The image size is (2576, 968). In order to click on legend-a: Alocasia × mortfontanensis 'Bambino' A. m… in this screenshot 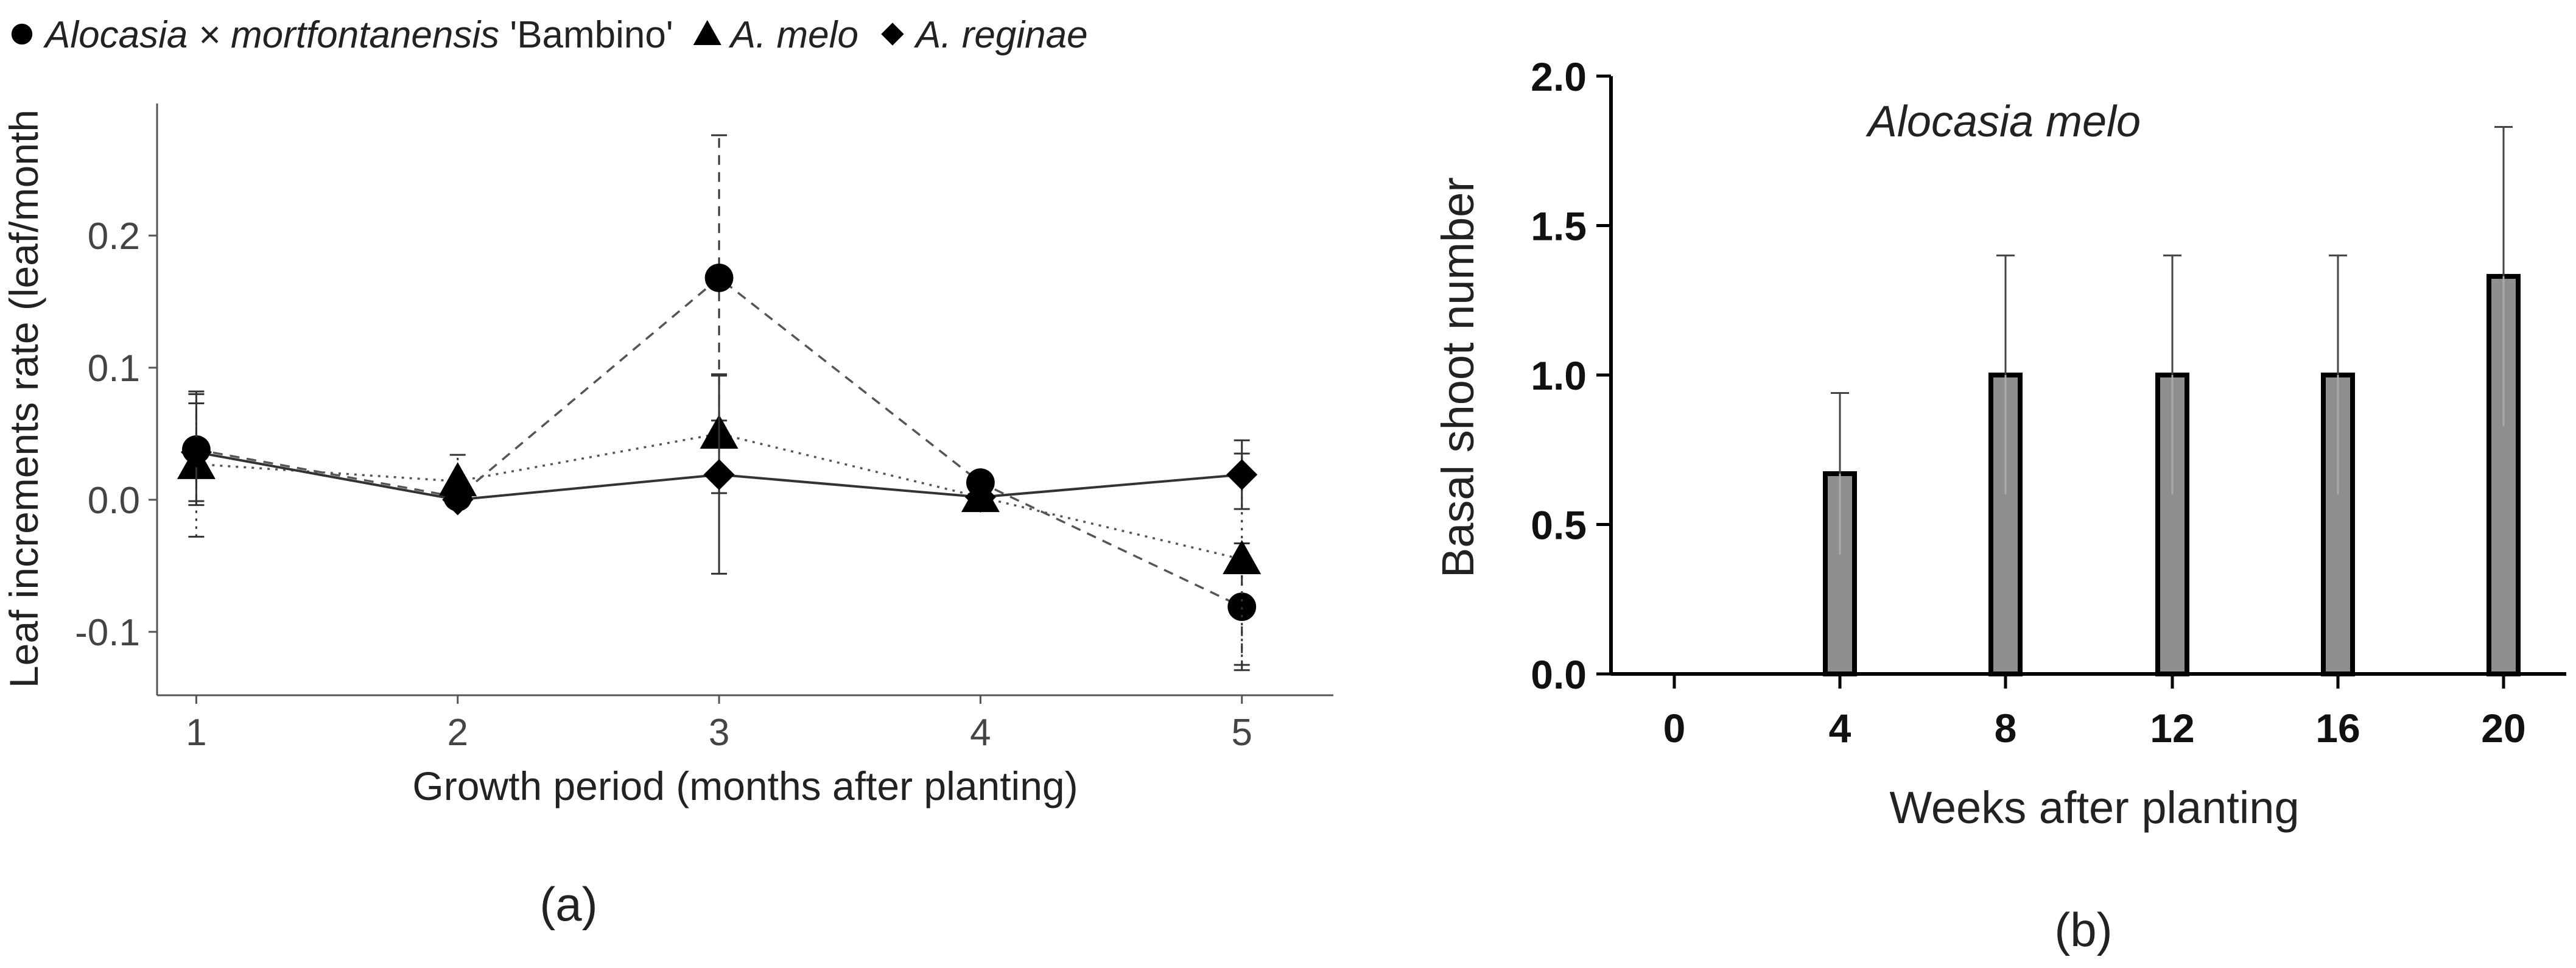, I will do `click(549, 35)`.